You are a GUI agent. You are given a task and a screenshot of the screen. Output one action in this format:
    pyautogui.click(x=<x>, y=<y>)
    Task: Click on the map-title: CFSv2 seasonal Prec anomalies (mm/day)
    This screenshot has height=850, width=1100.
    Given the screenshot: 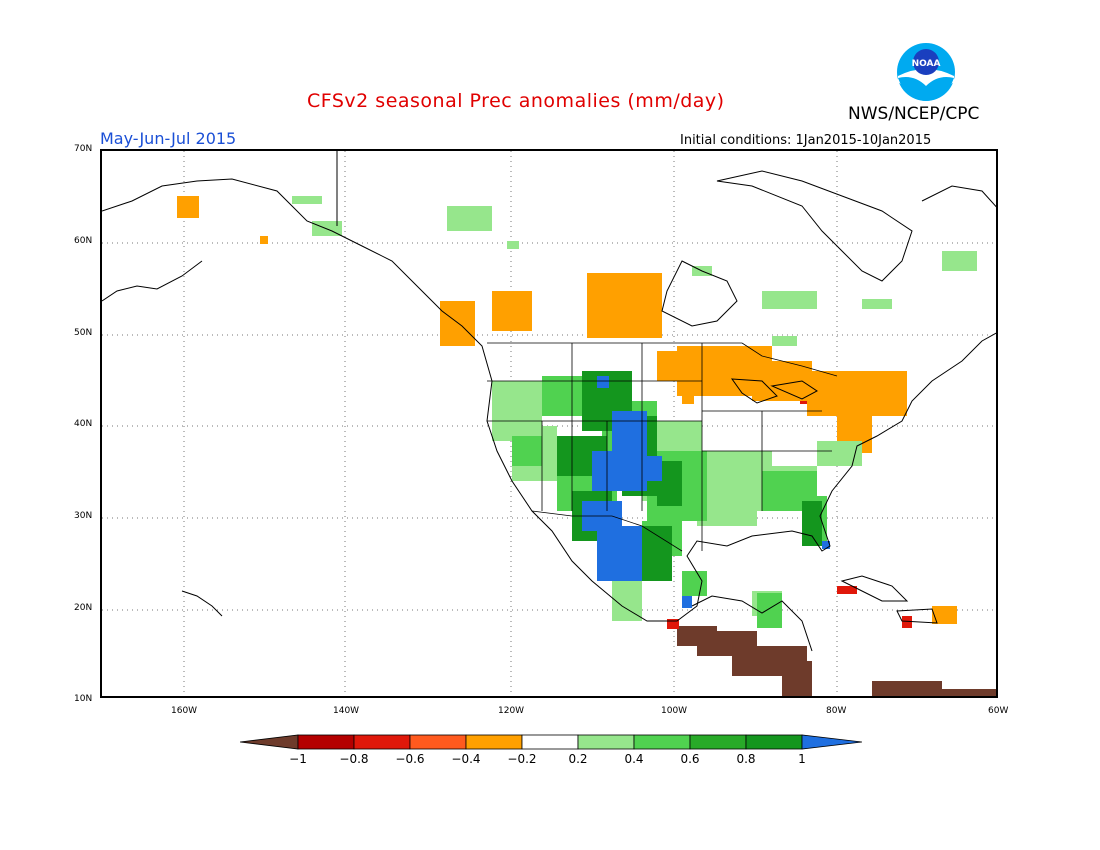 What is the action you would take?
    pyautogui.click(x=516, y=101)
    